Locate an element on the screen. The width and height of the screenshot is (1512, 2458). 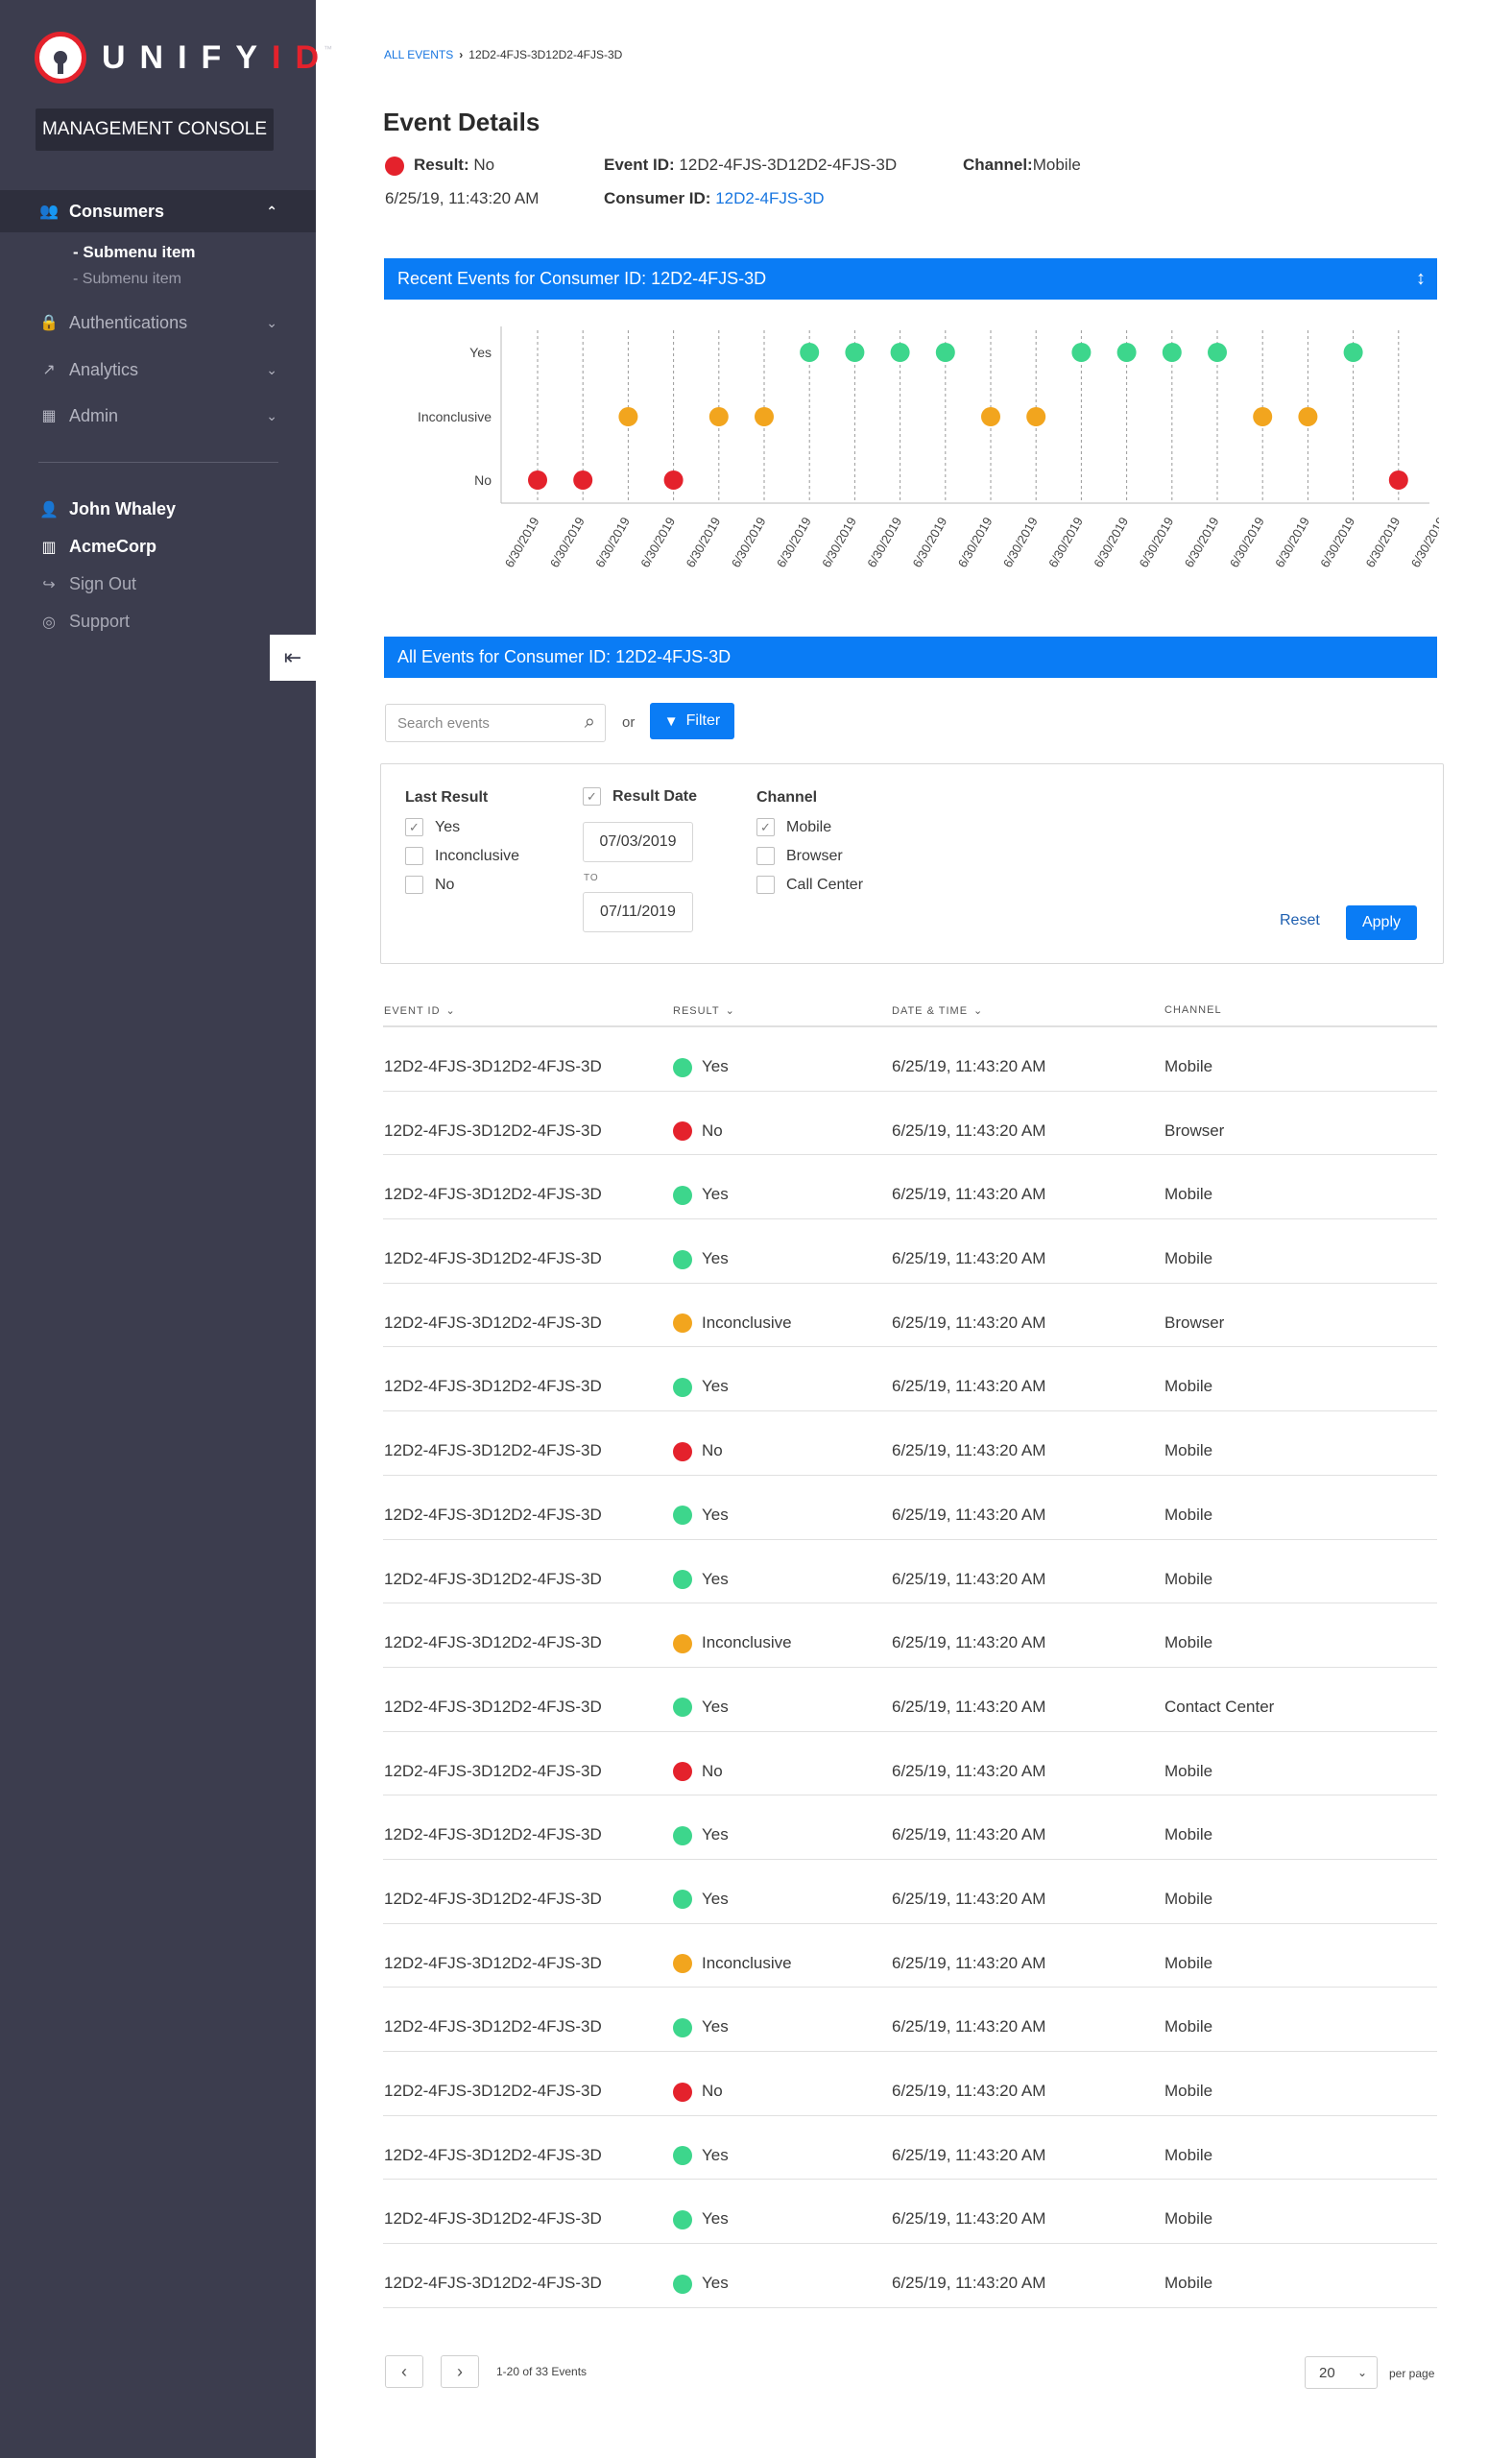
sidebar-item-admin: ▦ Admin ⌄ is located at coordinates (158, 416).